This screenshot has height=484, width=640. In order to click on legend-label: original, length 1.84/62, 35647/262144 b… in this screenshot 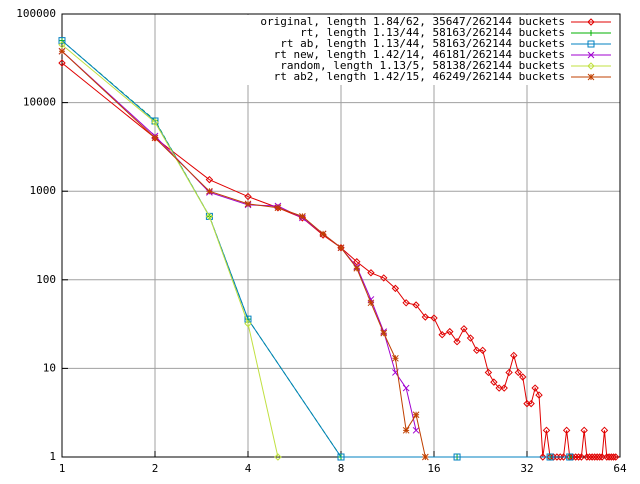, I will do `click(412, 21)`.